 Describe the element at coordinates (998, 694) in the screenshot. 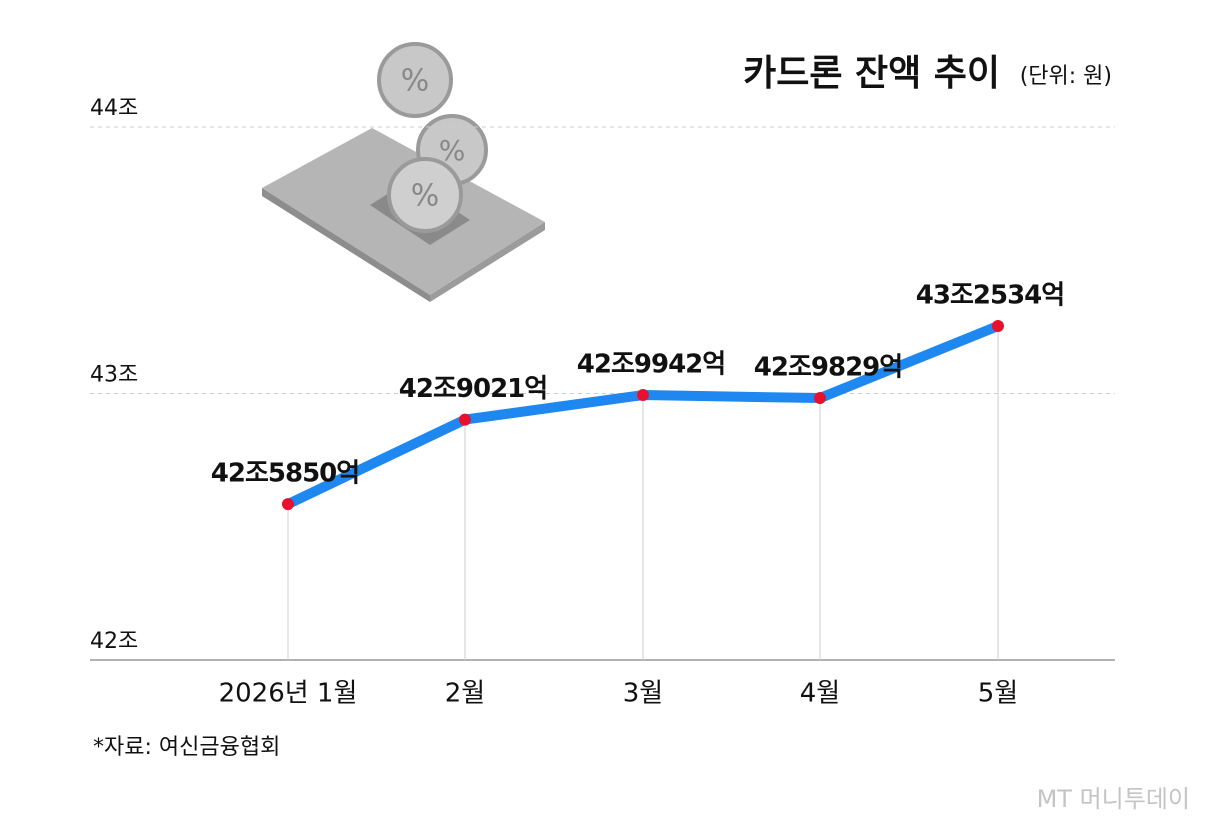

I see `x-tick-label: 5월` at that location.